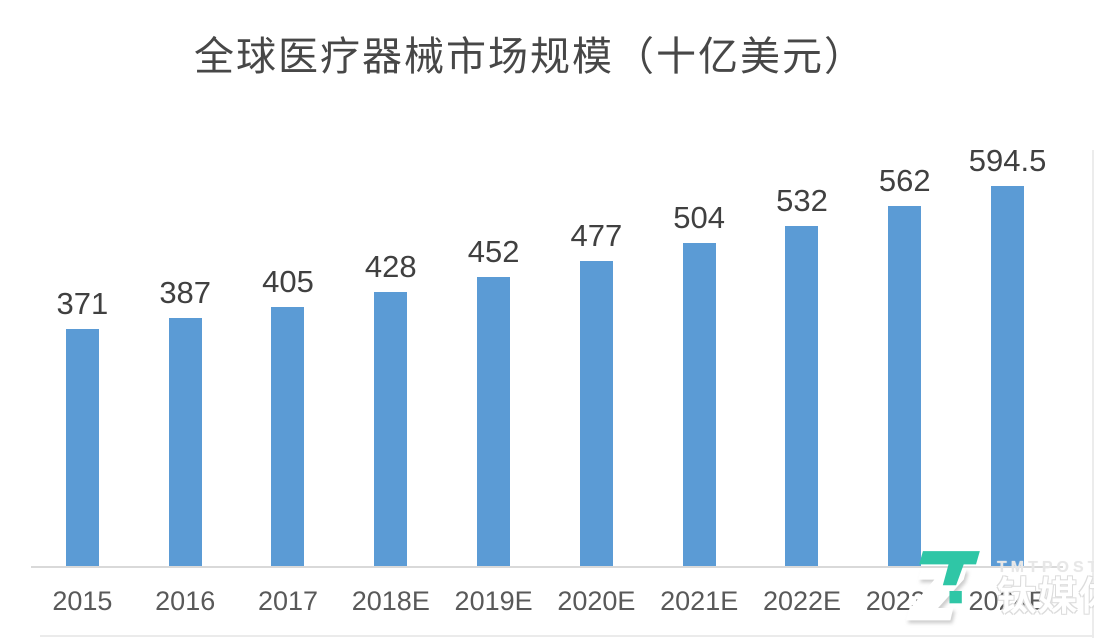 The width and height of the screenshot is (1094, 638). I want to click on bar-column: 504, so click(699, 374).